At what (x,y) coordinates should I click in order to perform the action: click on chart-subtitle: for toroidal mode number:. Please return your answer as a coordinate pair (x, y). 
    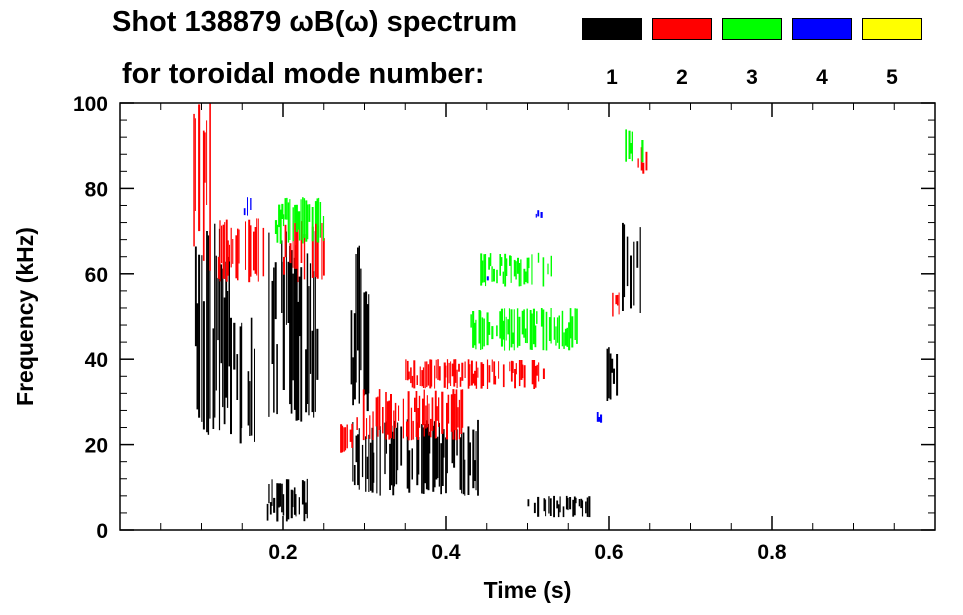
    Looking at the image, I should click on (303, 74).